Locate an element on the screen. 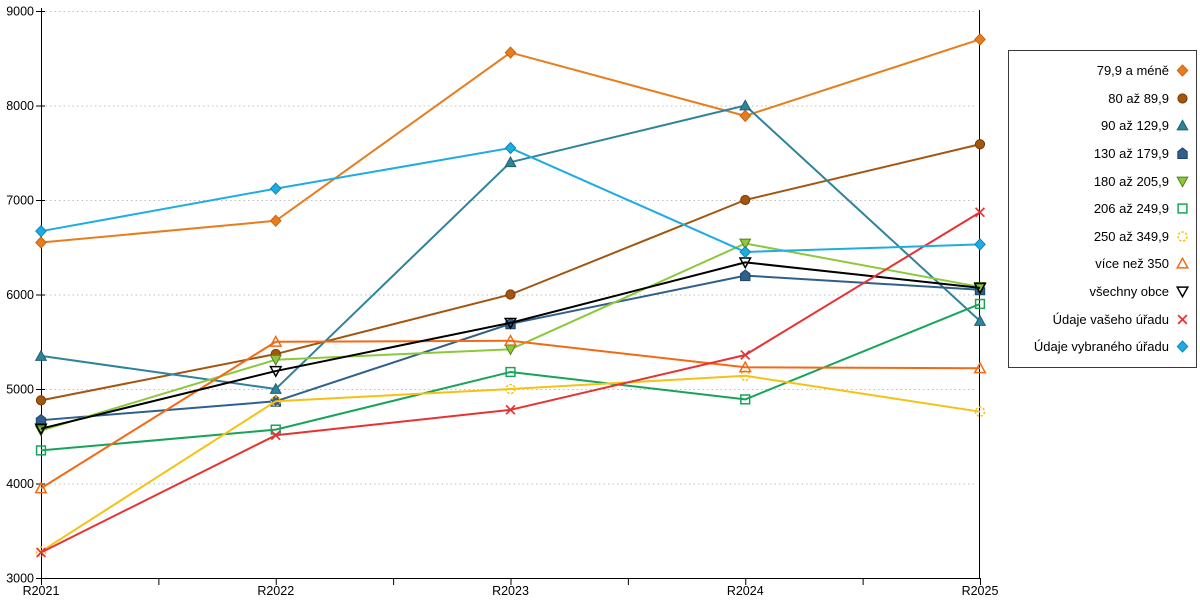  legend-label: všechny obce is located at coordinates (1129, 292).